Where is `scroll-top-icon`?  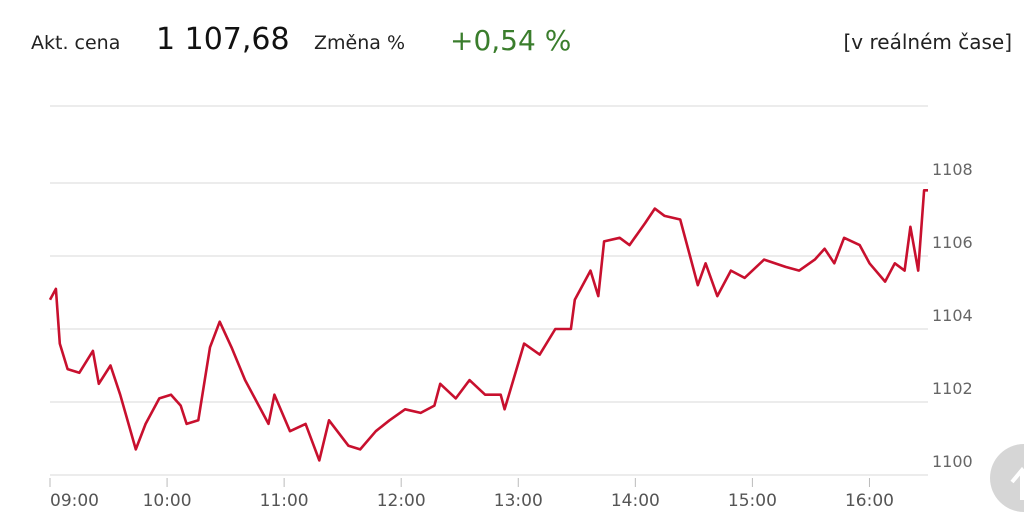
scroll-top-icon is located at coordinates (1017, 483).